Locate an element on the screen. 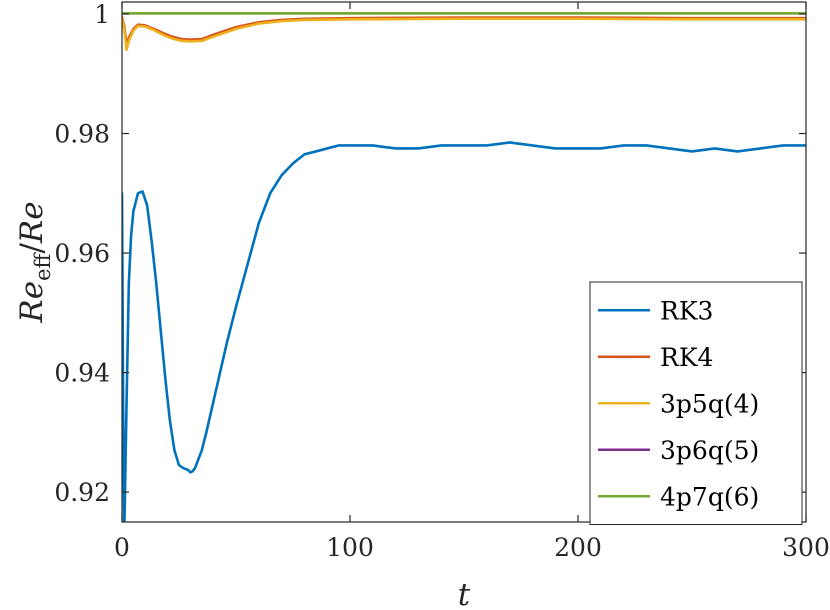 The width and height of the screenshot is (830, 610). legend-entry: RK3 is located at coordinates (686, 310).